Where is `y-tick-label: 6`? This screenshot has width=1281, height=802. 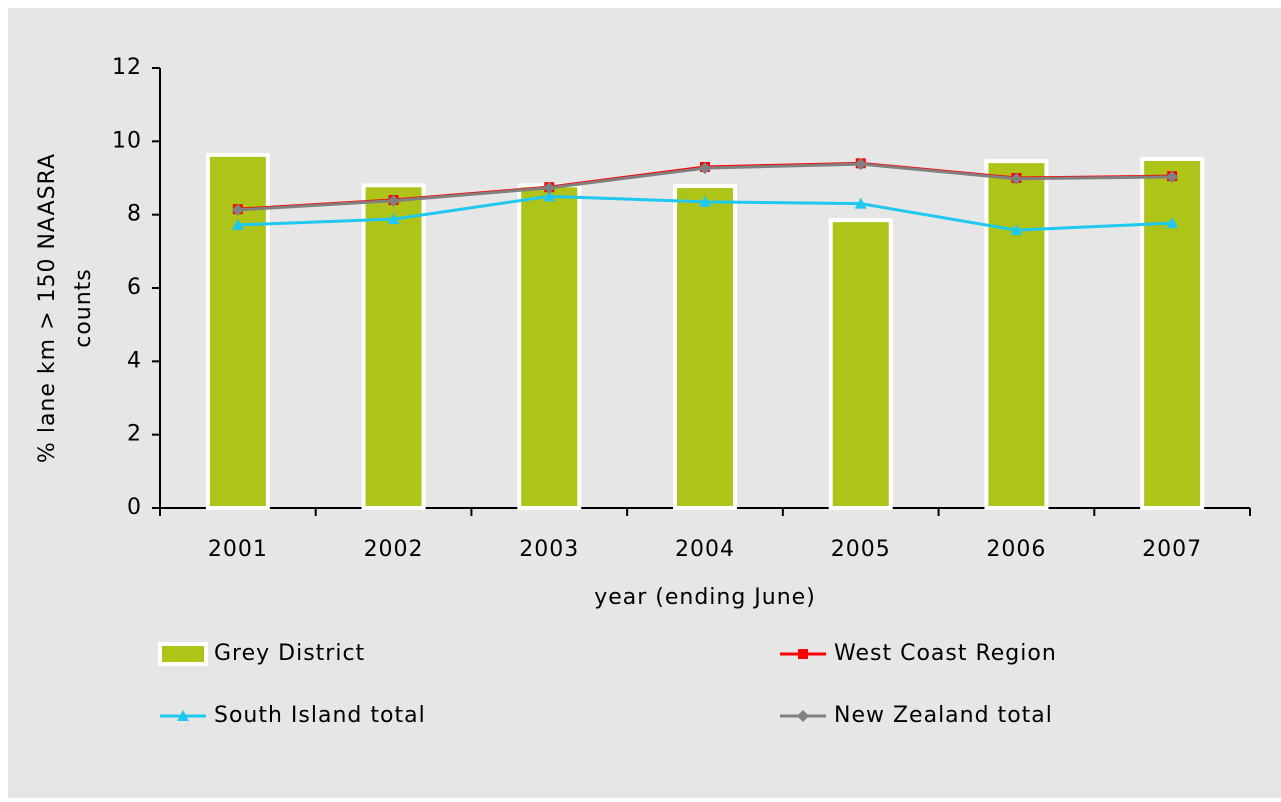
y-tick-label: 6 is located at coordinates (134, 287).